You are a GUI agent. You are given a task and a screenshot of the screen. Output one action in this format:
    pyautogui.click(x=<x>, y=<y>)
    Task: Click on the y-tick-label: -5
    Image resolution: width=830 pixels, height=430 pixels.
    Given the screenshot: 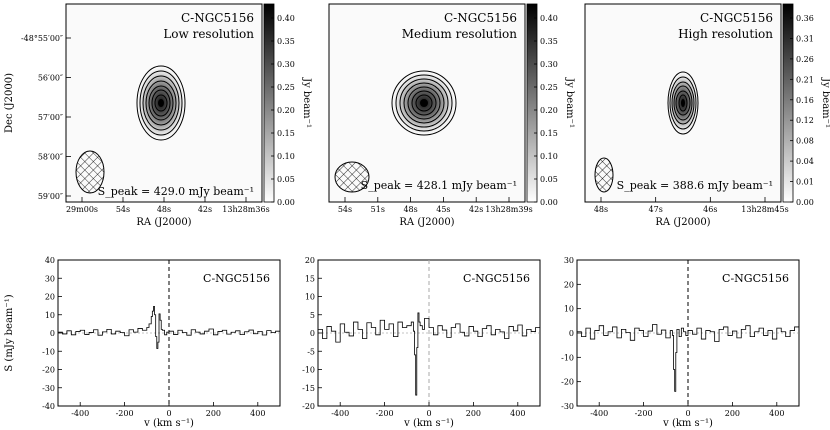 What is the action you would take?
    pyautogui.click(x=311, y=351)
    